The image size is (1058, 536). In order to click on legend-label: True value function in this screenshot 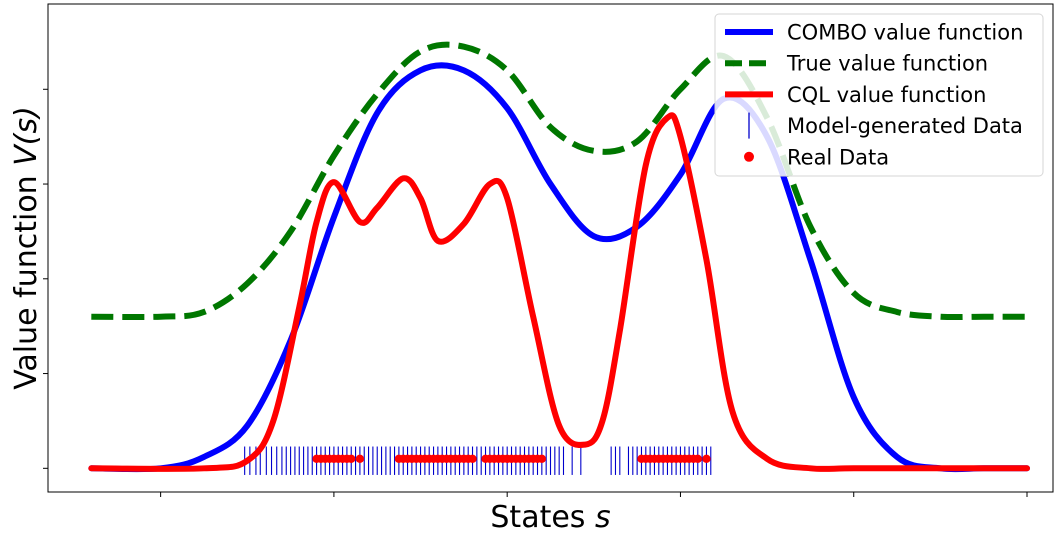, I will do `click(887, 64)`.